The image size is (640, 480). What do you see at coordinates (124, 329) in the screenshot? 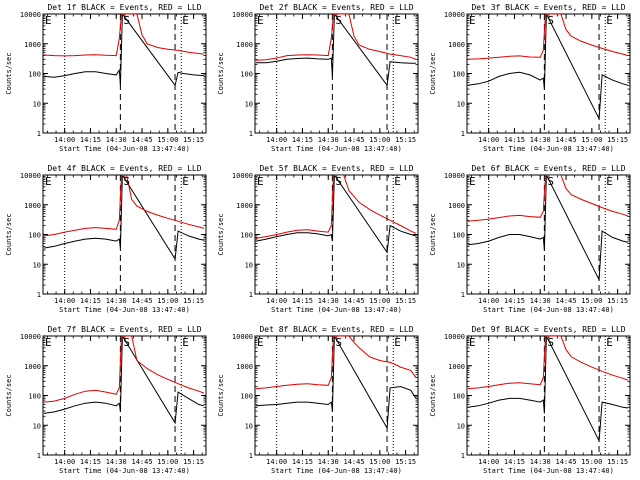
I see `panel-title: Det 7f BLACK = Events, RED = LLD` at bounding box center [124, 329].